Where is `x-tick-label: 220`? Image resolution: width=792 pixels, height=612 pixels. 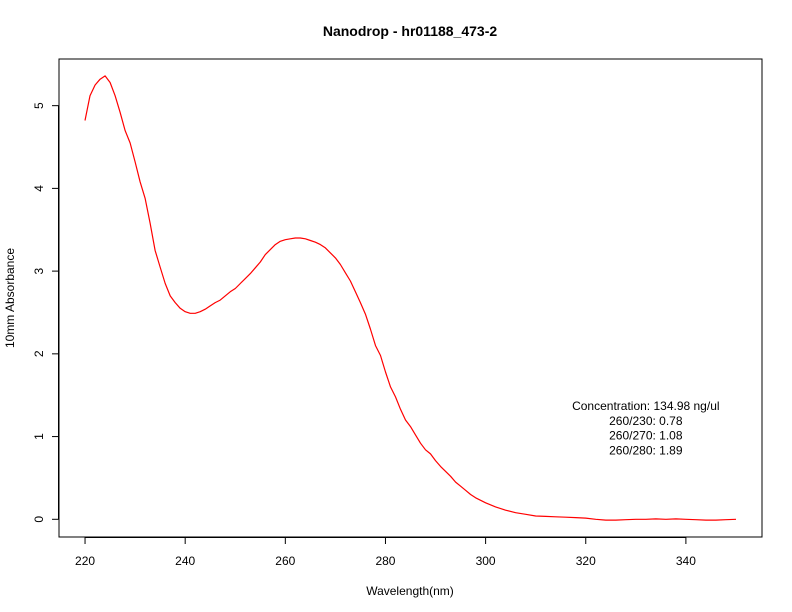
x-tick-label: 220 is located at coordinates (85, 561).